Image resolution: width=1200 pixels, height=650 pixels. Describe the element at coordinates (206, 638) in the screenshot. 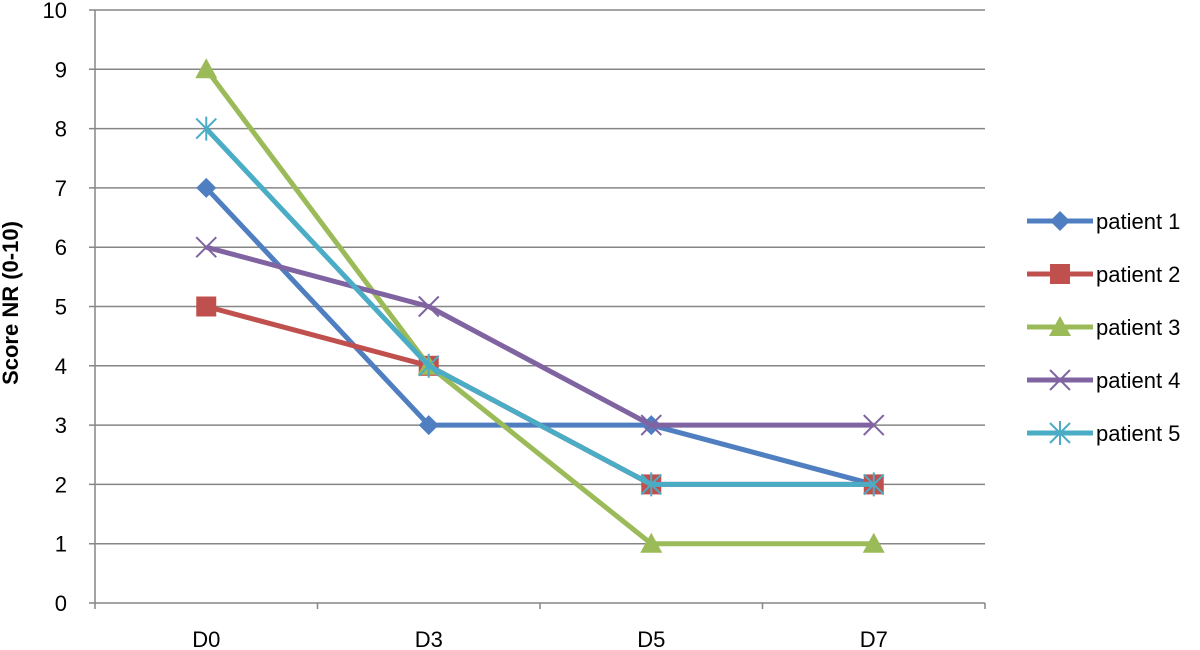

I see `x-tick-label: D0` at that location.